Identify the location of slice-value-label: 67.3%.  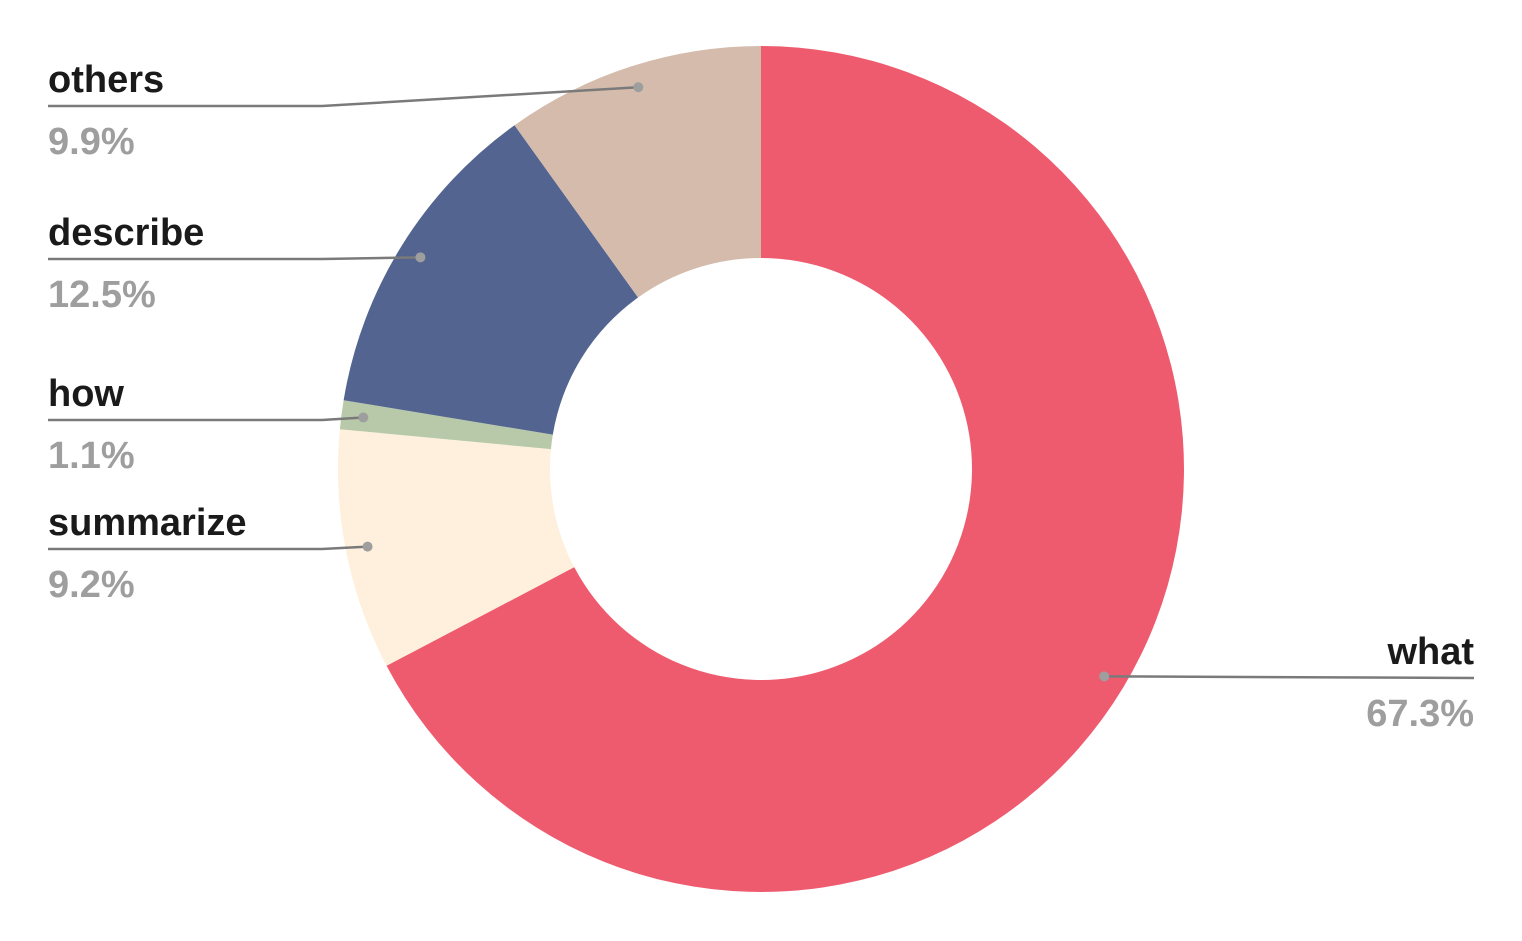
(1420, 714).